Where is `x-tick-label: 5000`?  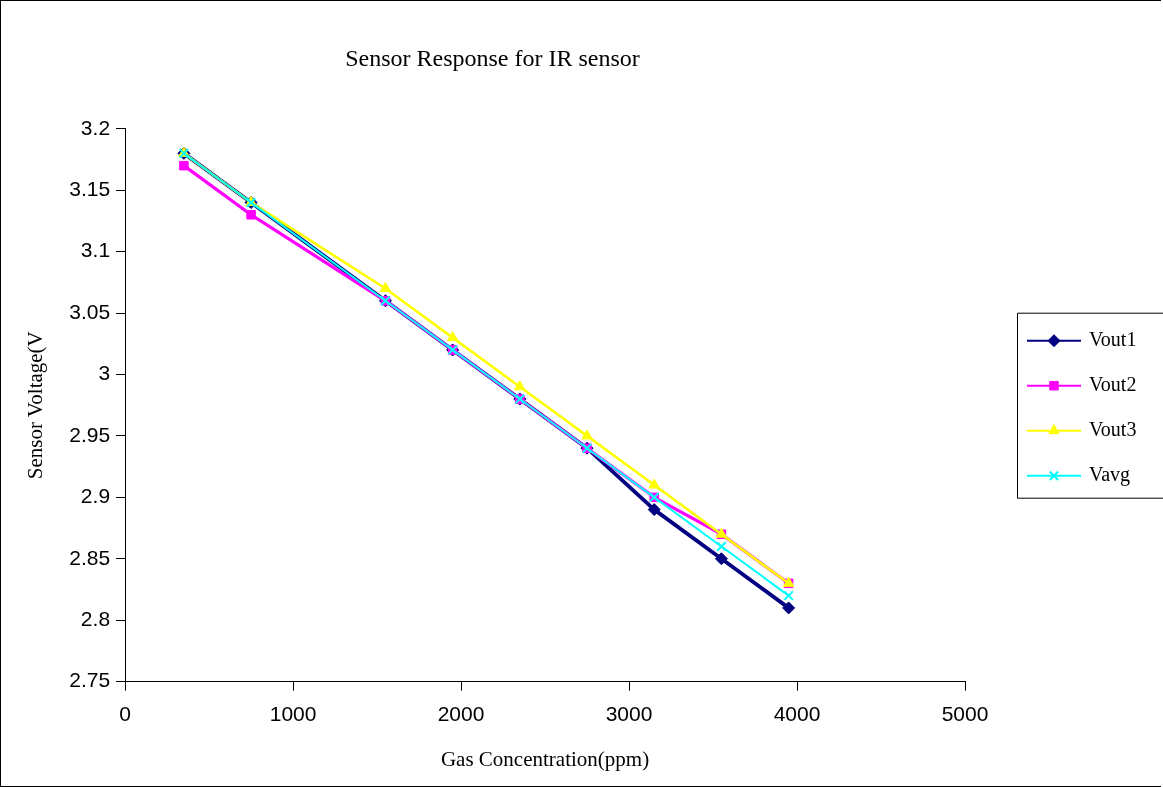
x-tick-label: 5000 is located at coordinates (965, 713).